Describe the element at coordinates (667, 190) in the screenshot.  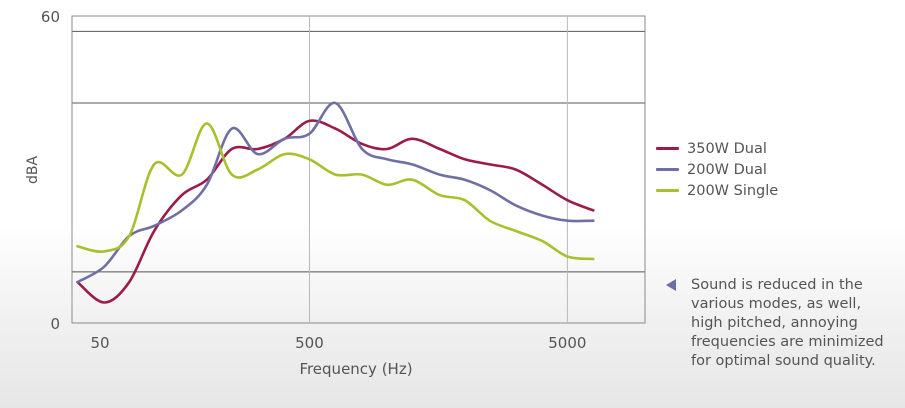
I see `legend-swatch-200w-single` at that location.